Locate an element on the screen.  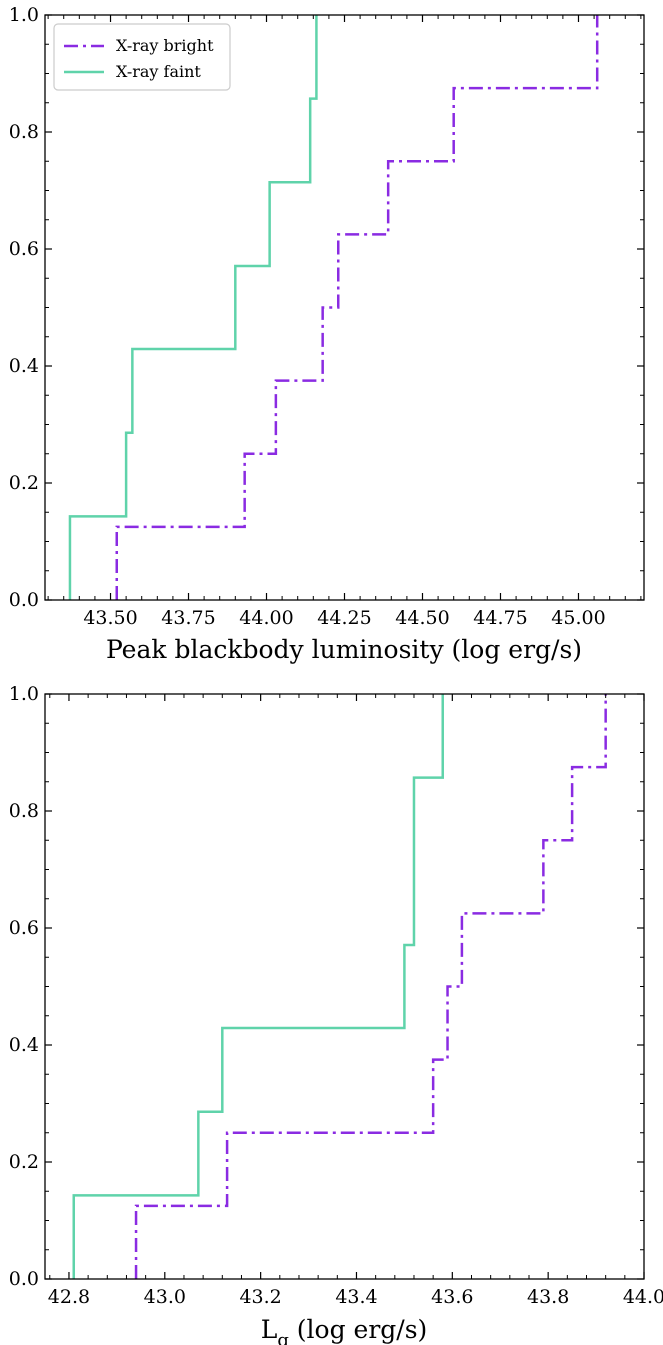
x-tick-label: 43.50 is located at coordinates (110, 618).